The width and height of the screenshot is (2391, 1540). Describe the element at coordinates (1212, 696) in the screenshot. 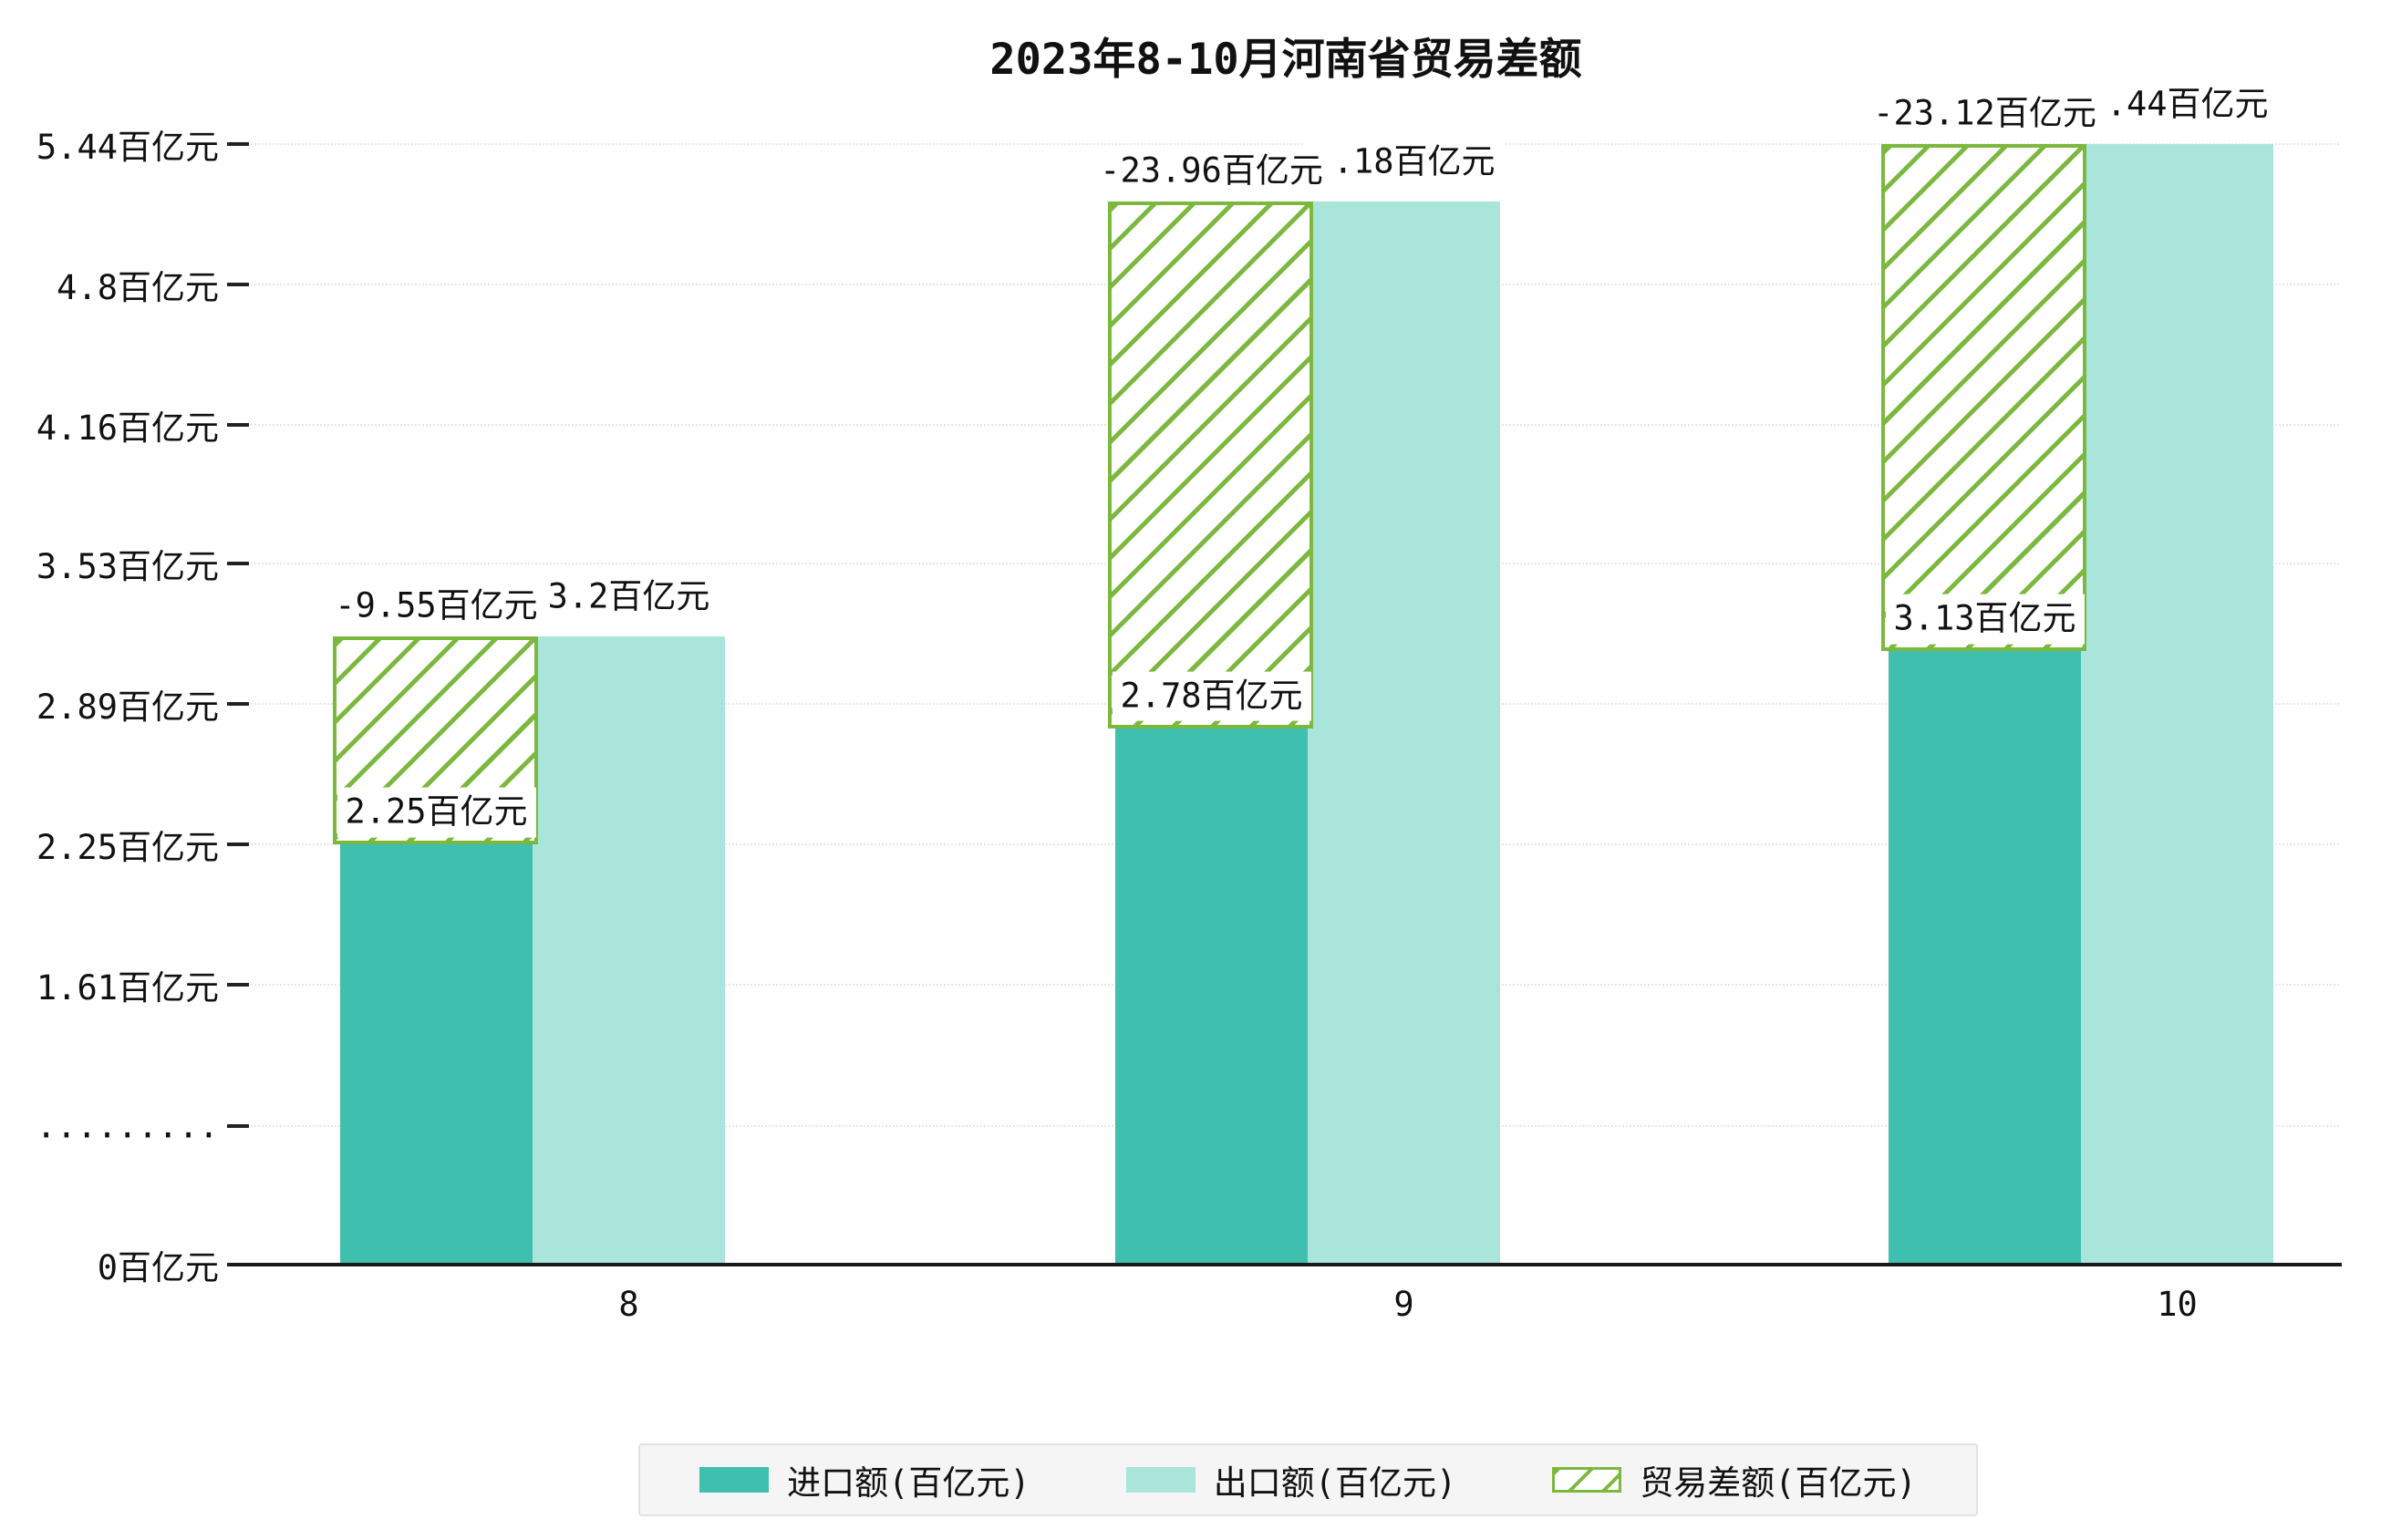

I see `label-import-9: 2.78百亿元` at that location.